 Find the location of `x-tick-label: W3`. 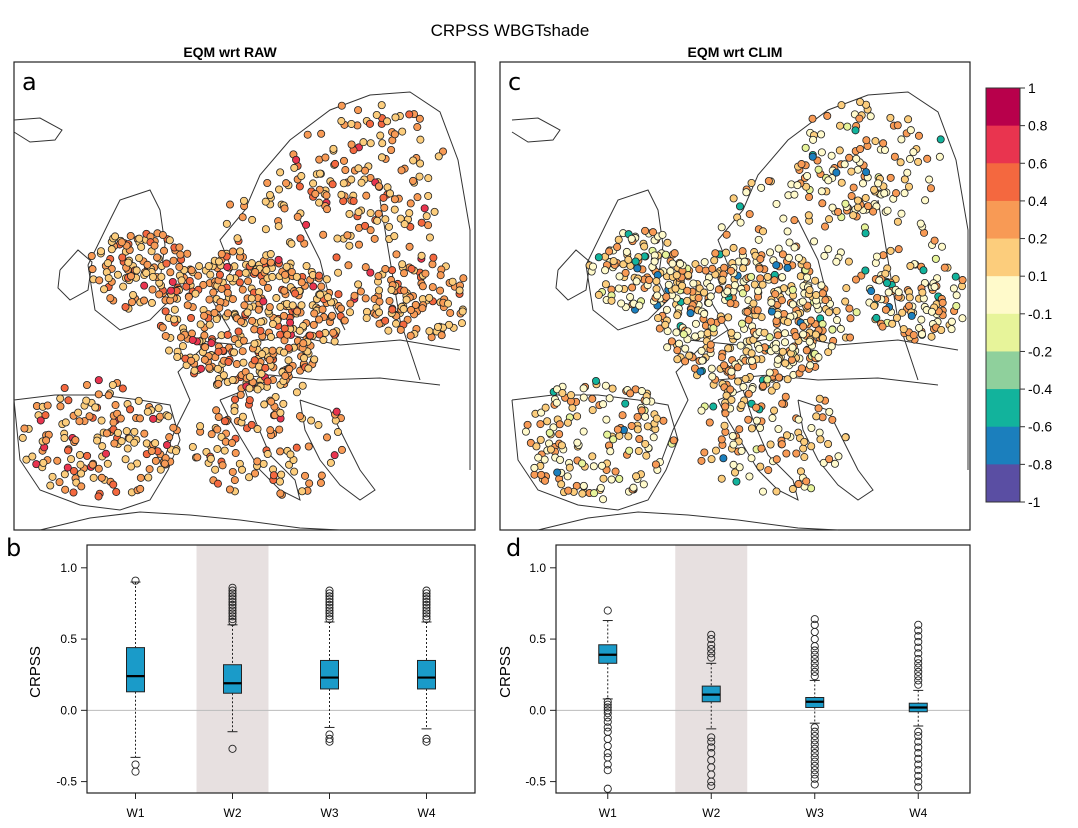

x-tick-label: W3 is located at coordinates (330, 813).